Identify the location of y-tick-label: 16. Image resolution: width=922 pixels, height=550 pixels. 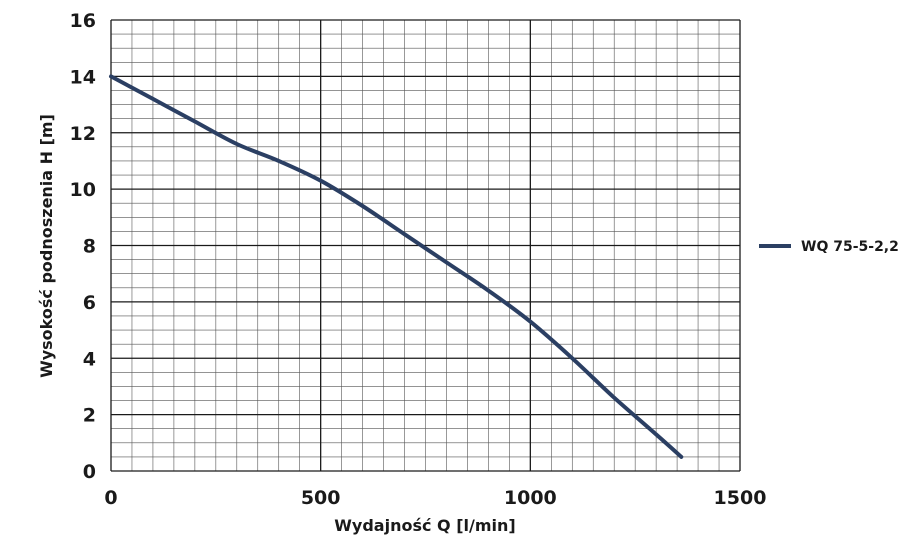
(83, 21).